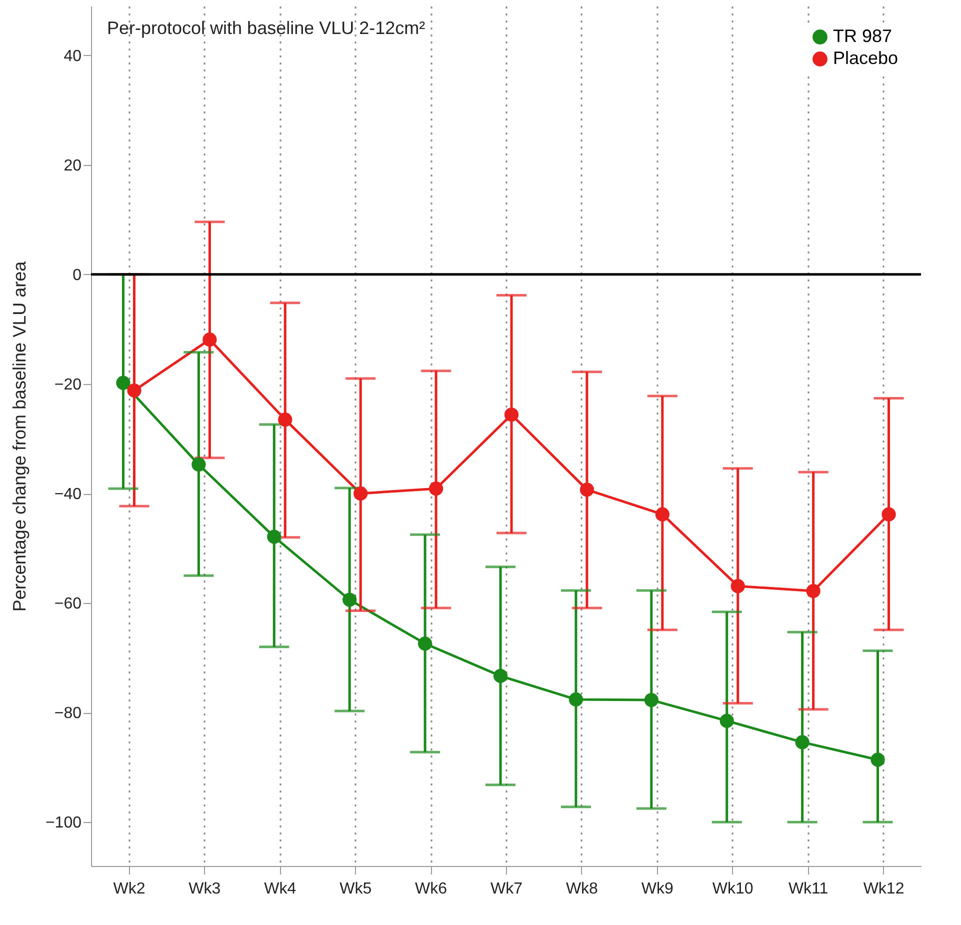 The height and width of the screenshot is (925, 961). I want to click on x-tick-label: Wk6, so click(431, 889).